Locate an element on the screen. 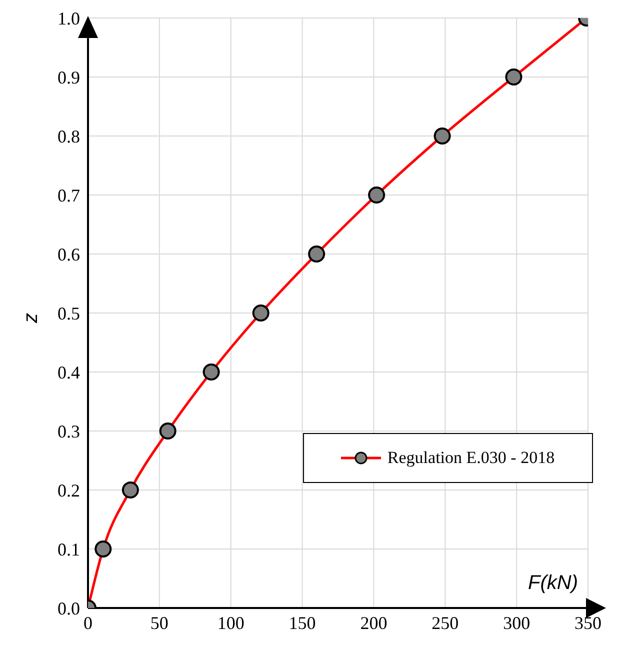 The width and height of the screenshot is (636, 665). x-tick-label: 300 is located at coordinates (516, 622).